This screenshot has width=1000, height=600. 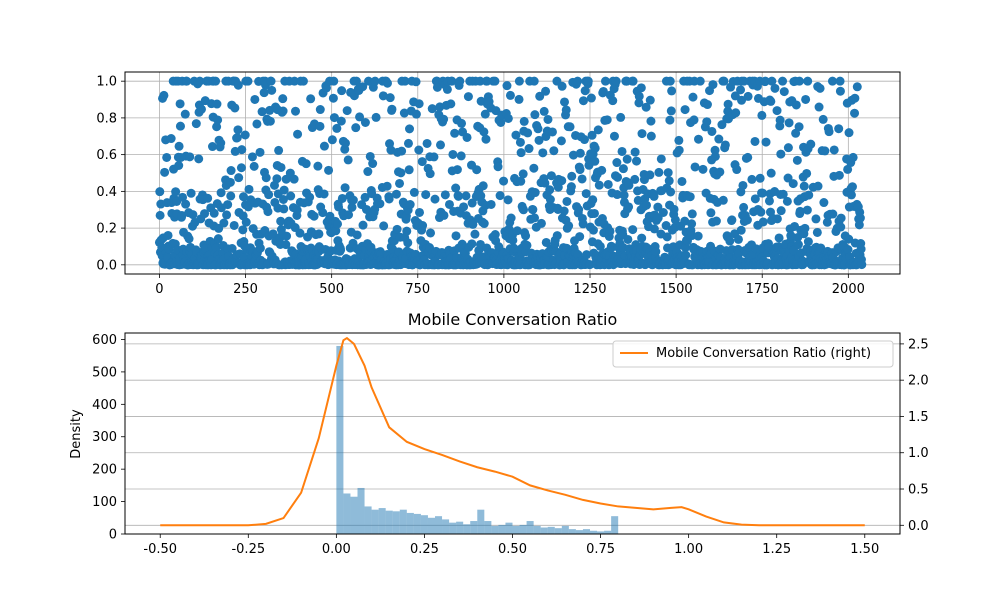 What do you see at coordinates (918, 417) in the screenshot?
I see `histogram-right-y-tick-label: 1.5` at bounding box center [918, 417].